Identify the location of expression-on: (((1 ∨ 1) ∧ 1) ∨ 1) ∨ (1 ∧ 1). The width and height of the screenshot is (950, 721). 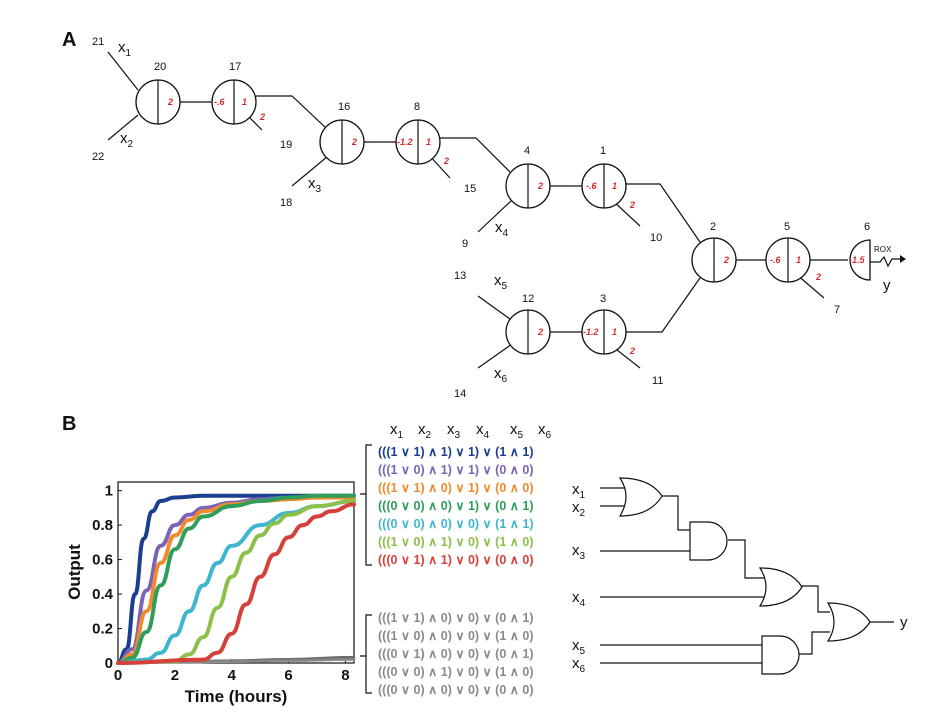
(456, 452).